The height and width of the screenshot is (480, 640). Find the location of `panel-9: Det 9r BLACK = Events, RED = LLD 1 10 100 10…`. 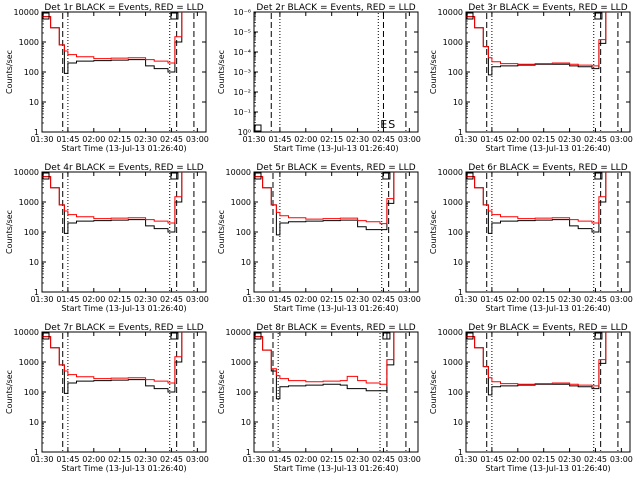

panel-9: Det 9r BLACK = Events, RED = LLD 1 10 100 10… is located at coordinates (531, 398).